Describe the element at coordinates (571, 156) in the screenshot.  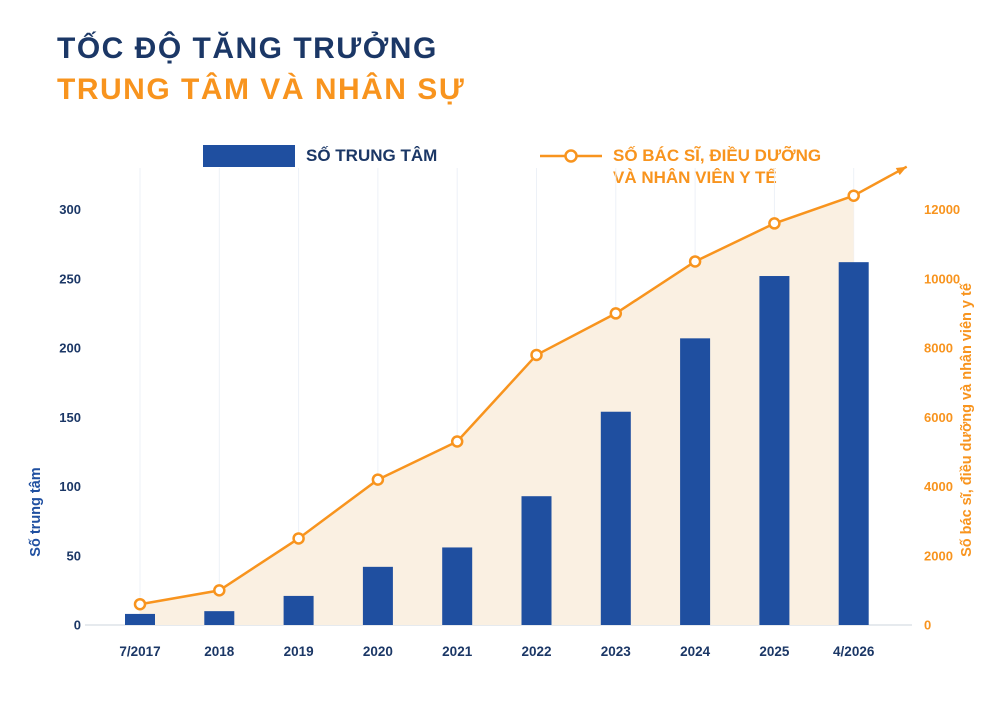
I see `line-legend-swatch` at that location.